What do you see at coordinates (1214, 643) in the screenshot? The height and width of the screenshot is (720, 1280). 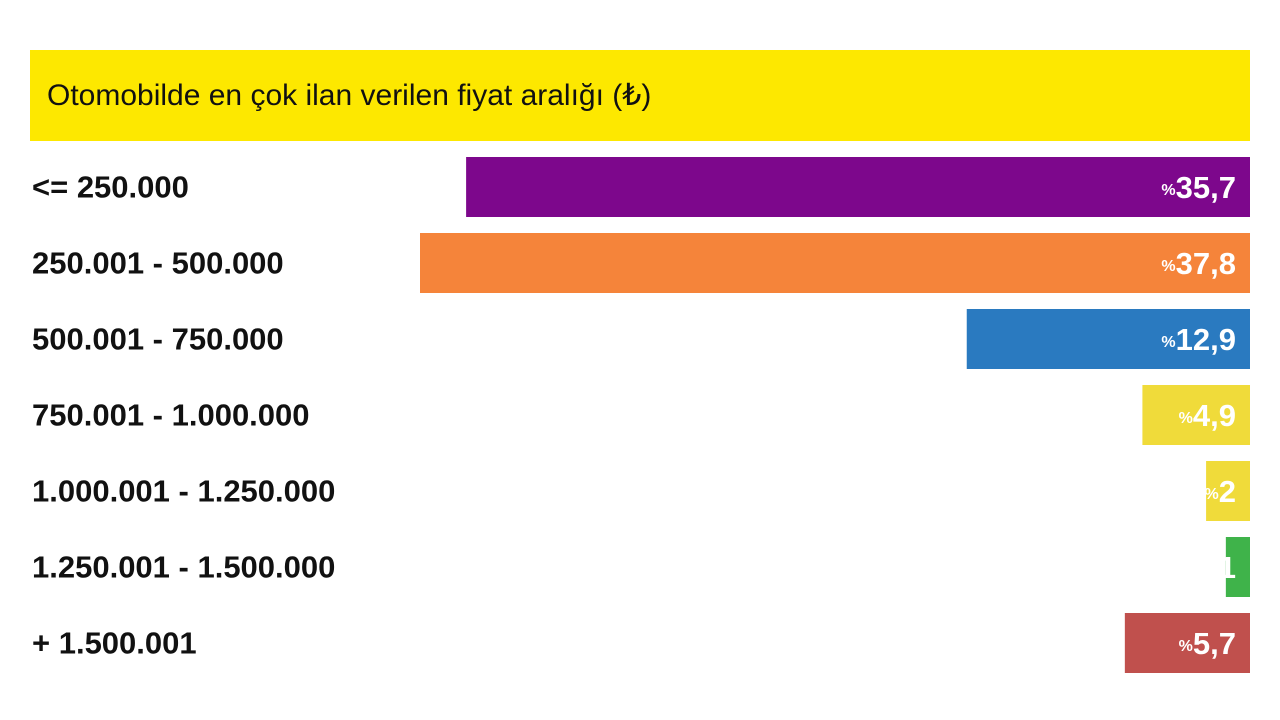 I see `data-label-value: 5,7` at bounding box center [1214, 643].